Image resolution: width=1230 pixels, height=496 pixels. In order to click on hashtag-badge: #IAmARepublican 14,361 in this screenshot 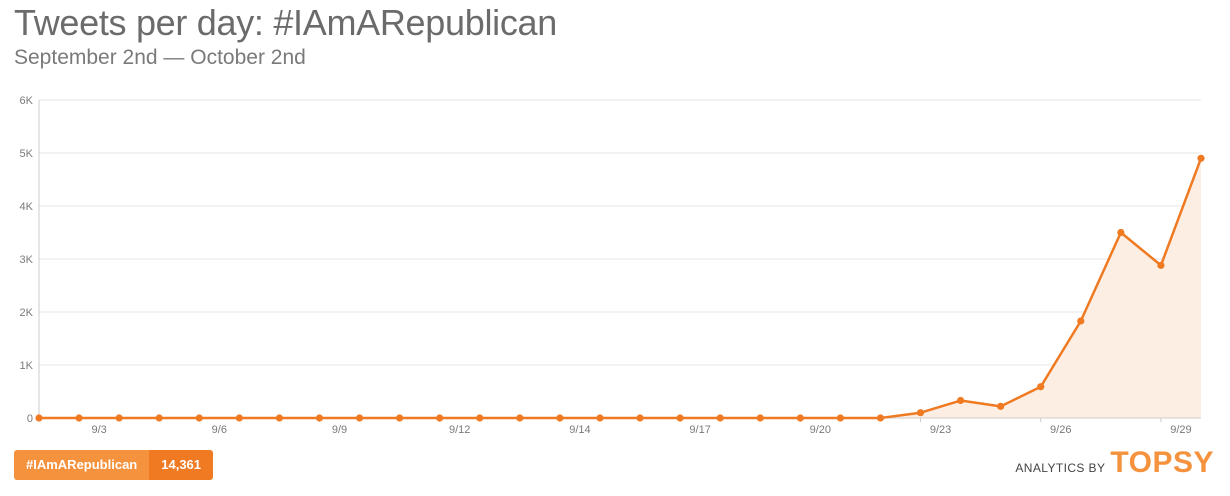, I will do `click(114, 465)`.